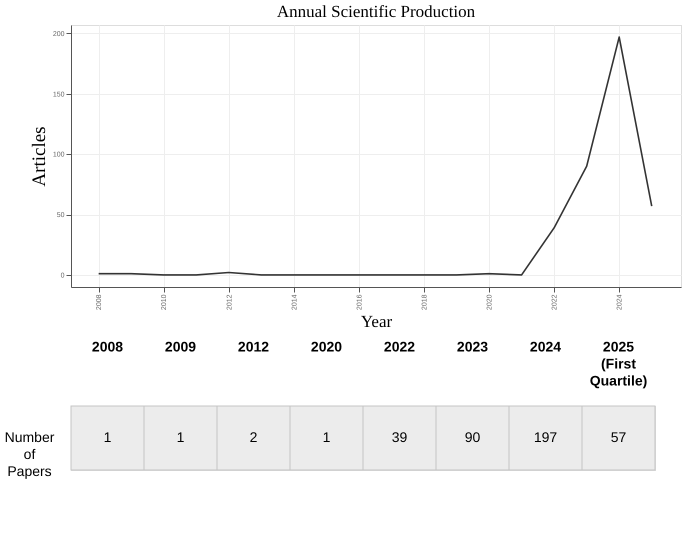  Describe the element at coordinates (376, 11) in the screenshot. I see `chart-title: Annual Scientific Production` at that location.